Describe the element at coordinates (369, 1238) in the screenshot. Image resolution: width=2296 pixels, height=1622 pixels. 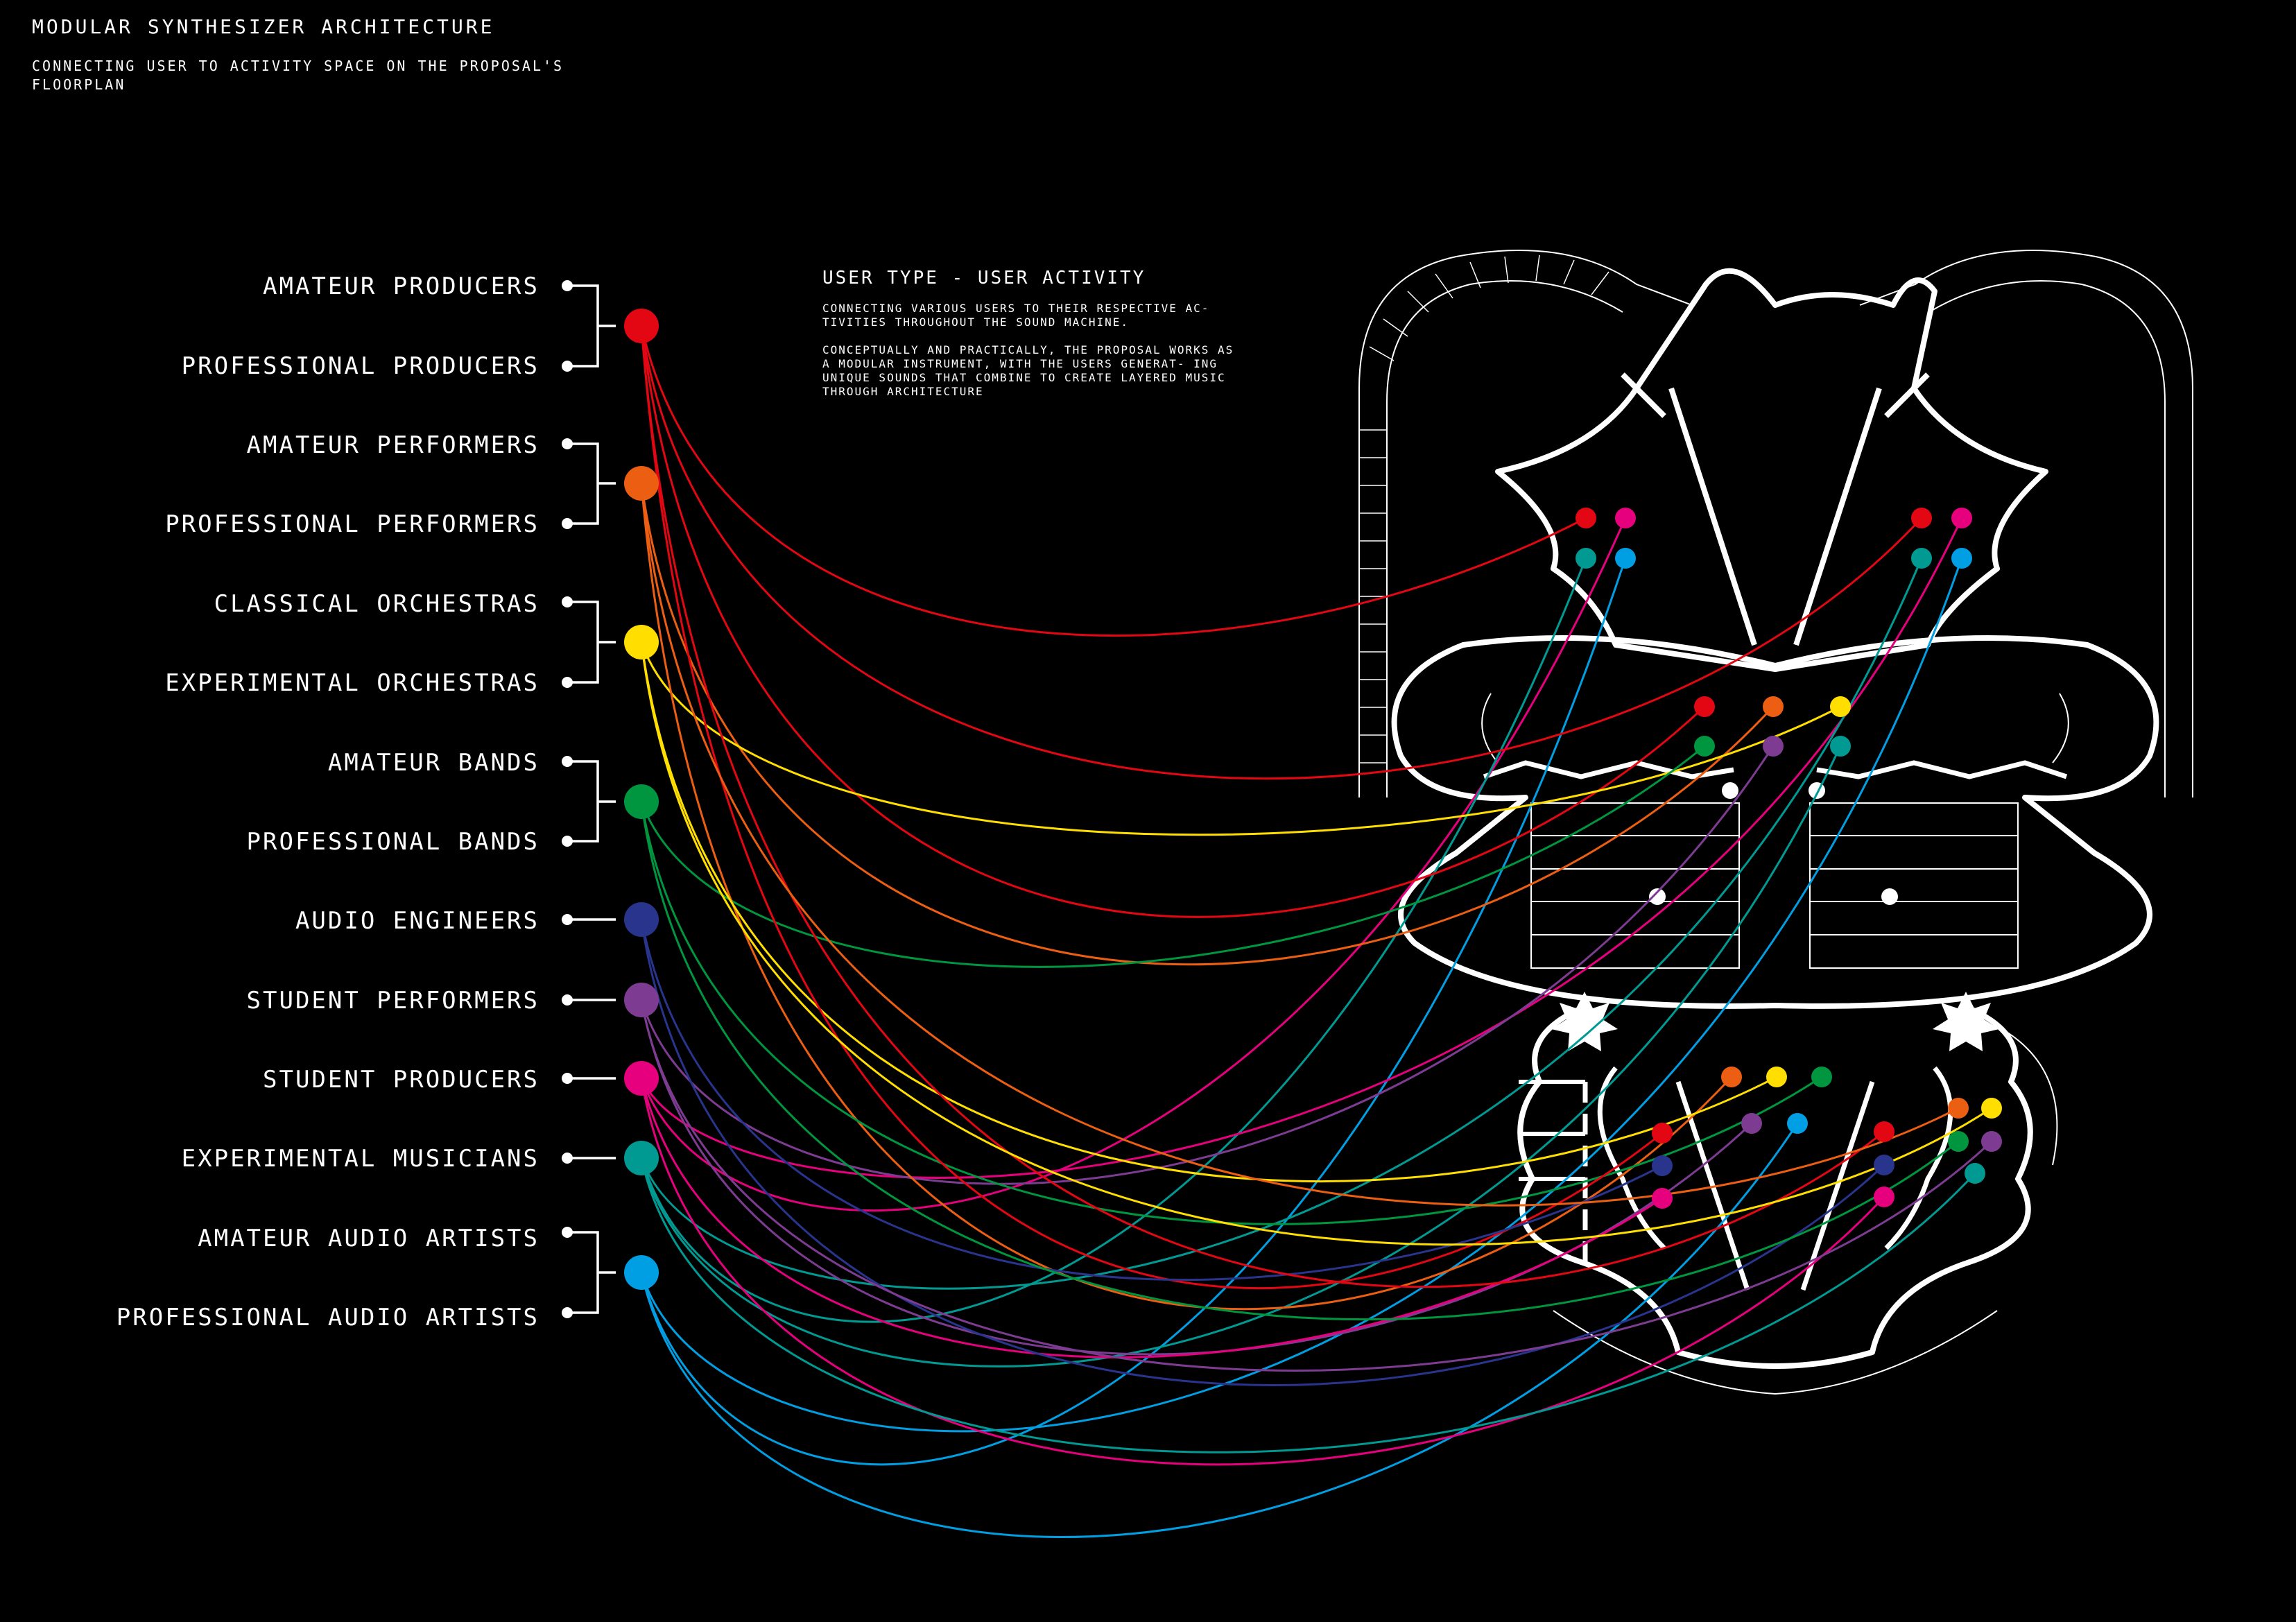
I see `user-label-amateur-audio-artists: AMATEUR AUDIO ARTISTS` at that location.